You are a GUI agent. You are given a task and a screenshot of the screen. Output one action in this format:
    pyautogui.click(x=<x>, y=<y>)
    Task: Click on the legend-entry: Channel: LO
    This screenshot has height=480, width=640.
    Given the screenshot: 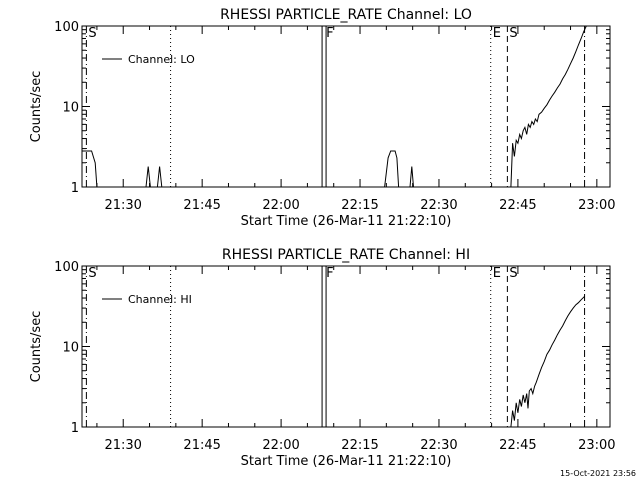 What is the action you would take?
    pyautogui.click(x=161, y=59)
    